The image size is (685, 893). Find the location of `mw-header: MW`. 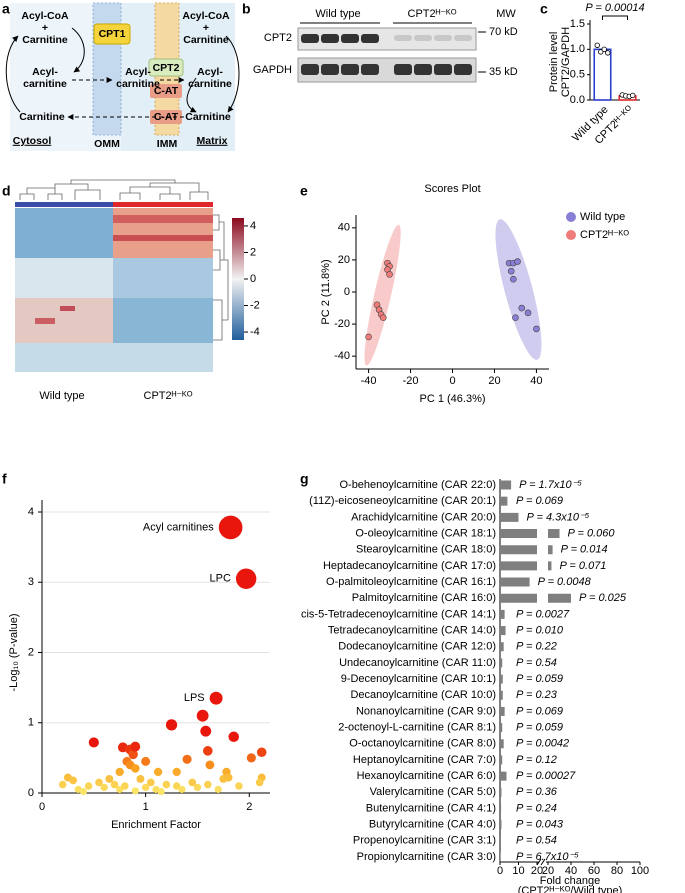

mw-header: MW is located at coordinates (506, 14).